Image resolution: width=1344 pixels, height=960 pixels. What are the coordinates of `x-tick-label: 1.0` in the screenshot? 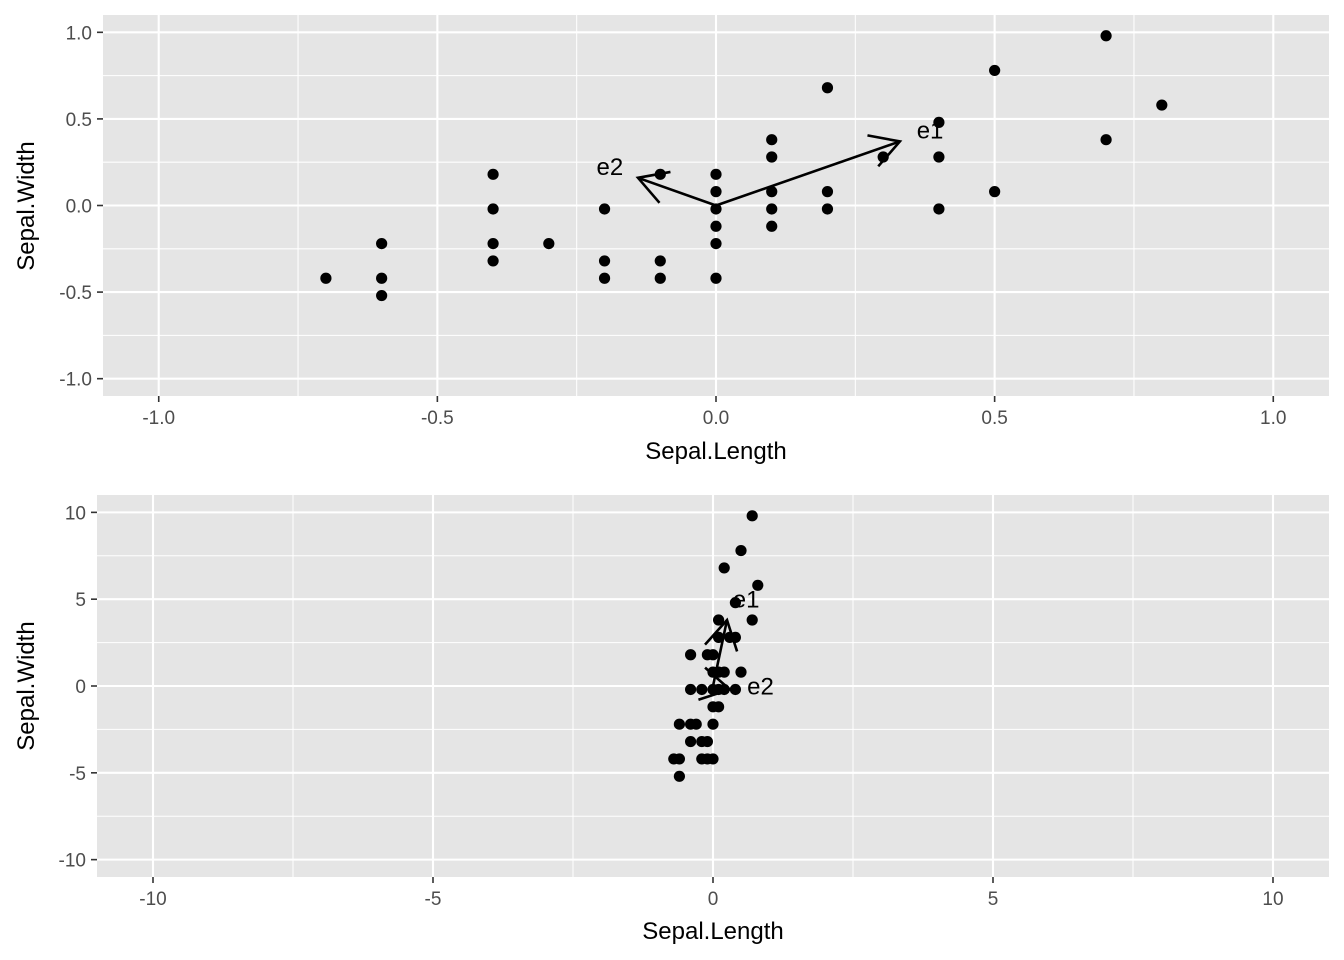 It's located at (1273, 418).